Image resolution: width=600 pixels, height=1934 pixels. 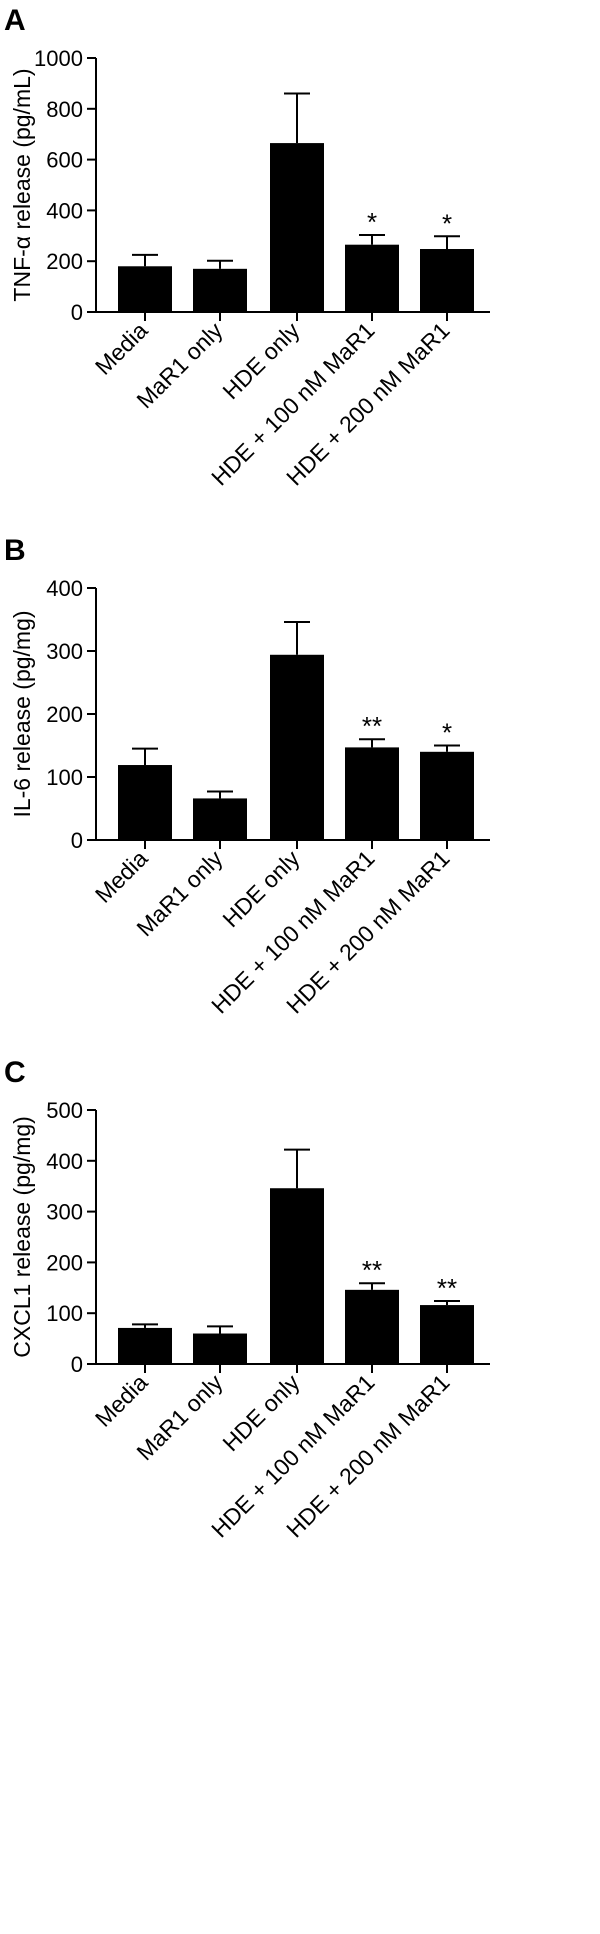 What do you see at coordinates (58, 58) in the screenshot?
I see `y-tick-label: 1000` at bounding box center [58, 58].